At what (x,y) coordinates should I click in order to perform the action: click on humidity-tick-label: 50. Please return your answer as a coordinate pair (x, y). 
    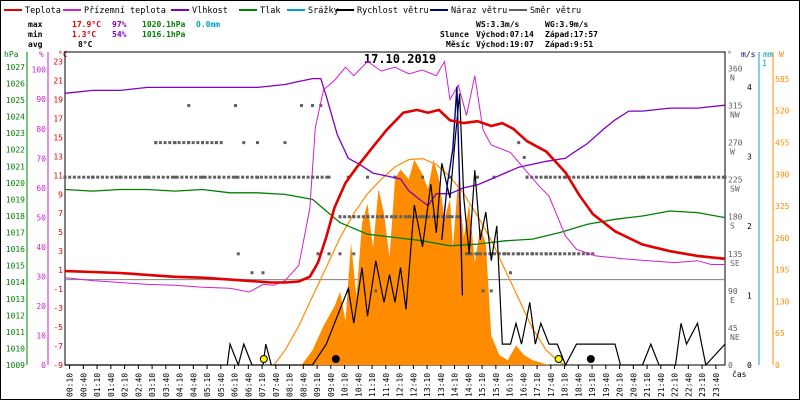
    Looking at the image, I should click on (41, 217).